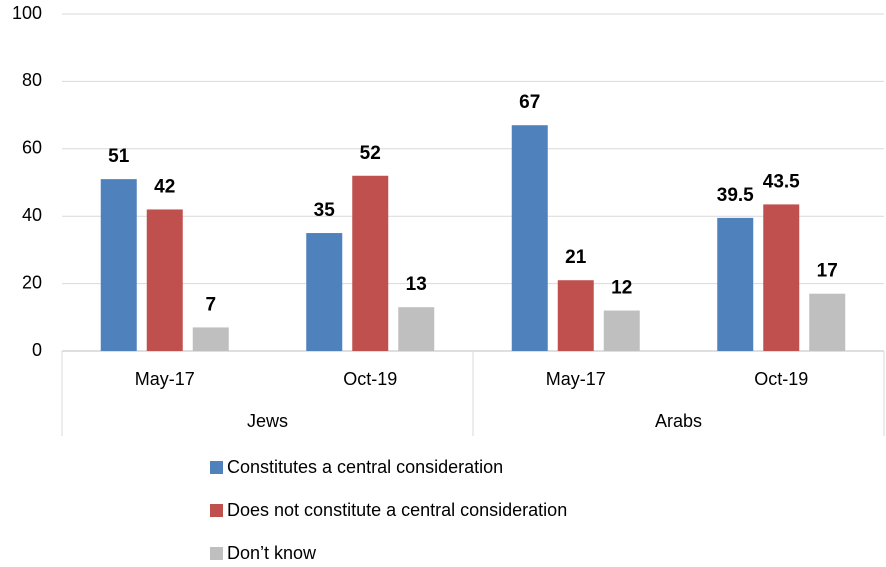 Image resolution: width=886 pixels, height=567 pixels. What do you see at coordinates (119, 156) in the screenshot?
I see `value-label: 51` at bounding box center [119, 156].